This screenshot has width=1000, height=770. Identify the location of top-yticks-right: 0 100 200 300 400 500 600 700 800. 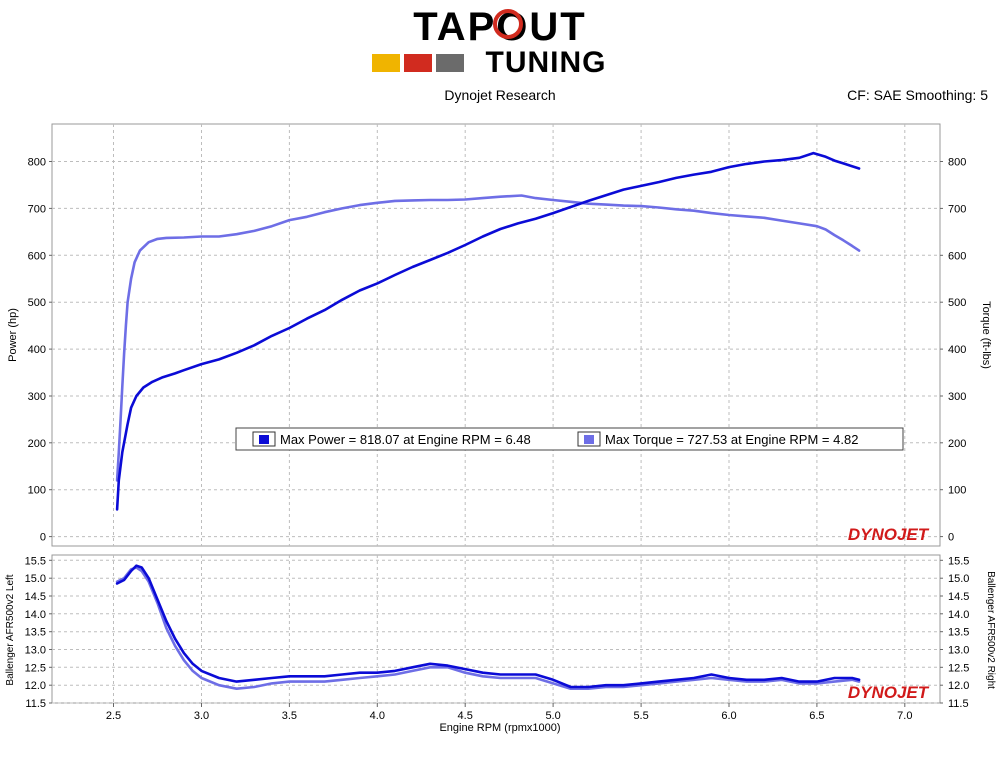
(953, 350).